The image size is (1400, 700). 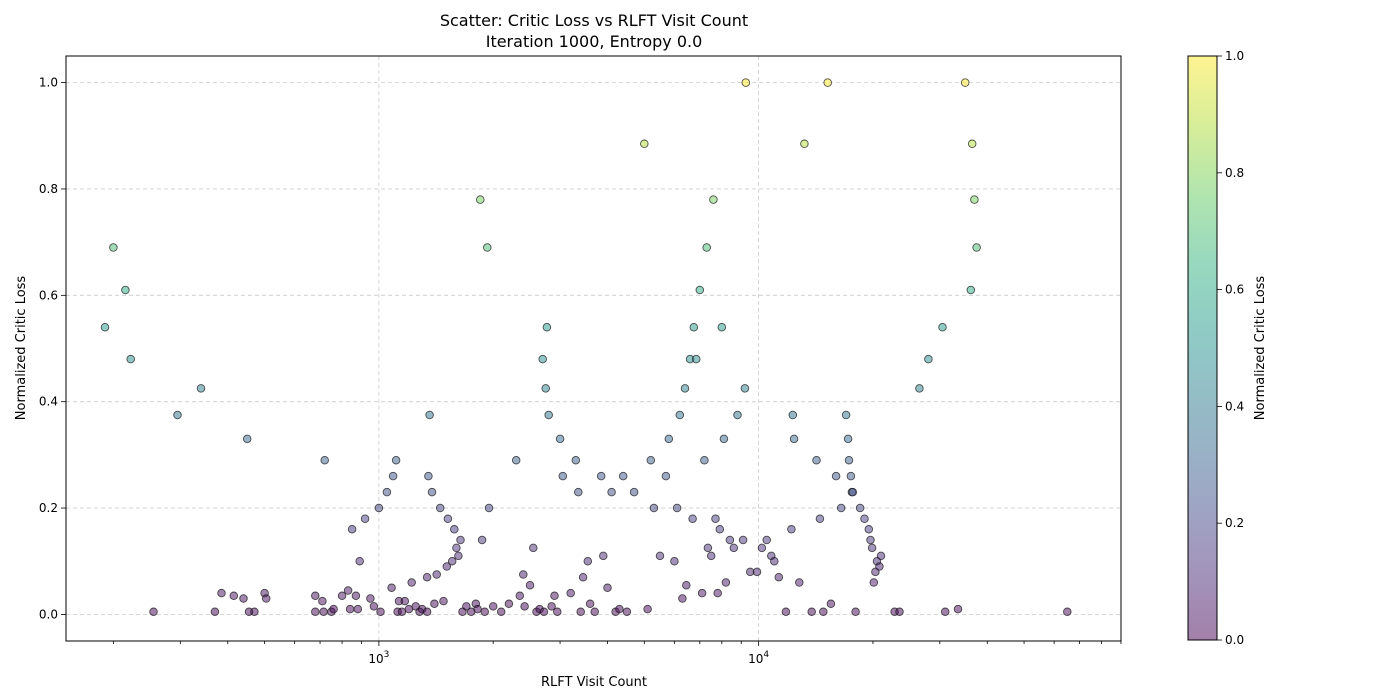 What do you see at coordinates (1234, 290) in the screenshot?
I see `colorbar-tick-label: 0.6` at bounding box center [1234, 290].